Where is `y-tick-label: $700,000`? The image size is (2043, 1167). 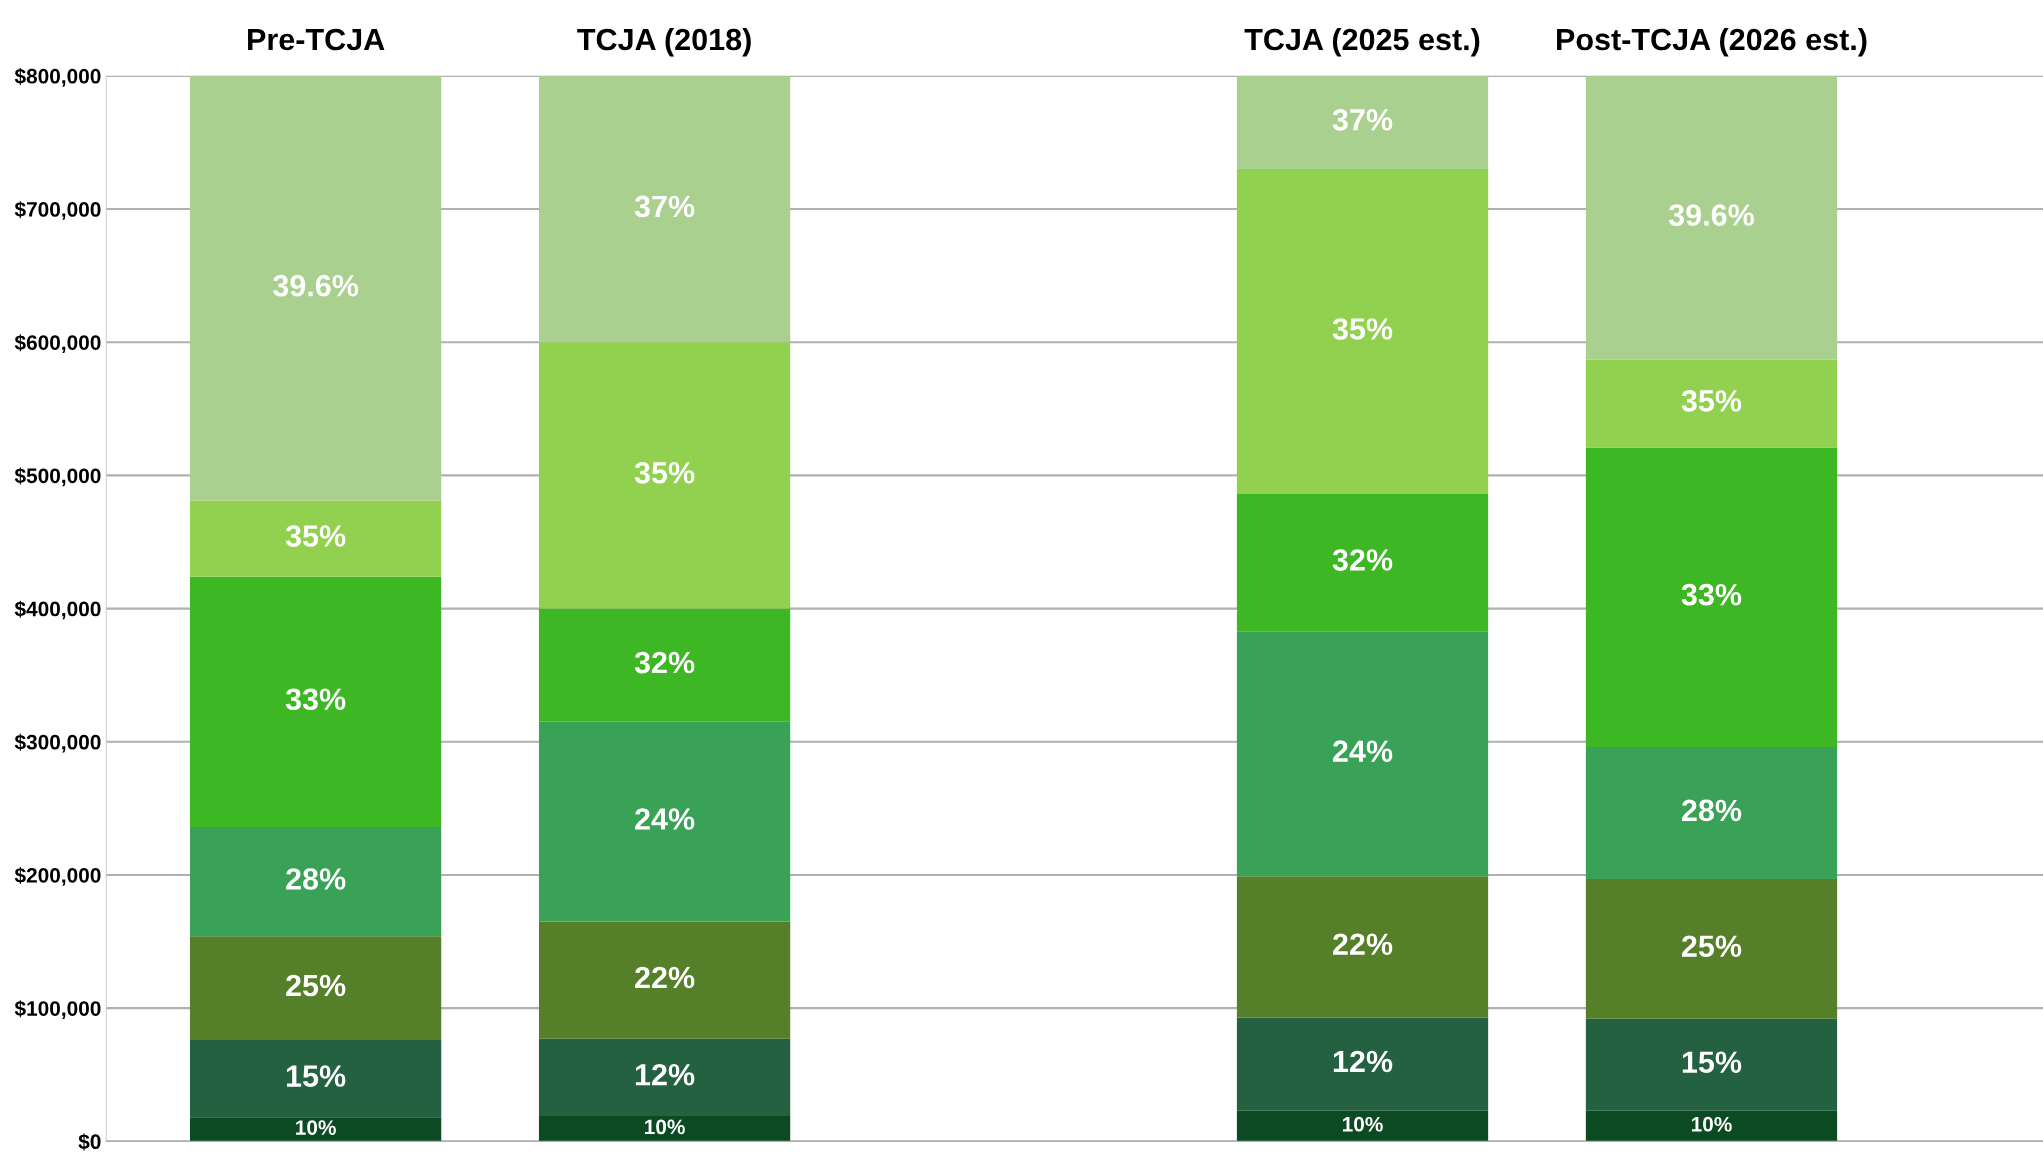 y-tick-label: $700,000 is located at coordinates (57, 210).